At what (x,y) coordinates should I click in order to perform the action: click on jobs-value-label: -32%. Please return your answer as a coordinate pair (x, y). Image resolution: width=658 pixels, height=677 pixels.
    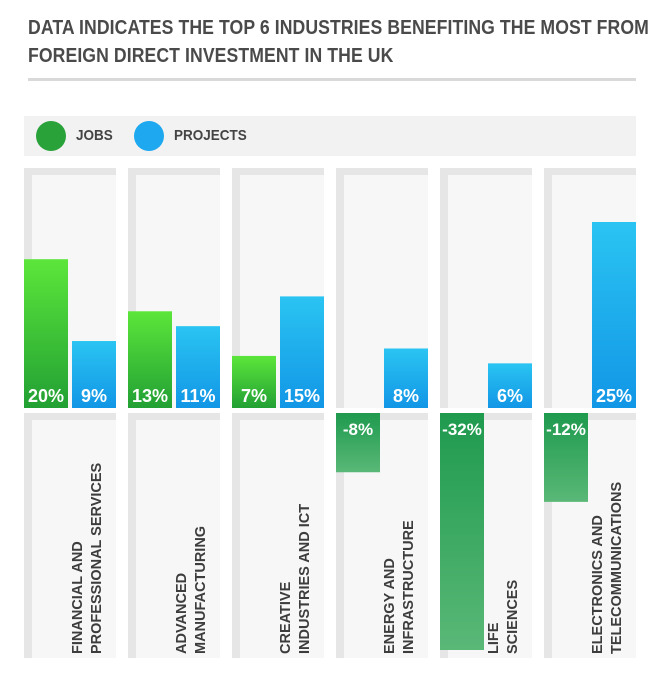
    Looking at the image, I should click on (462, 429).